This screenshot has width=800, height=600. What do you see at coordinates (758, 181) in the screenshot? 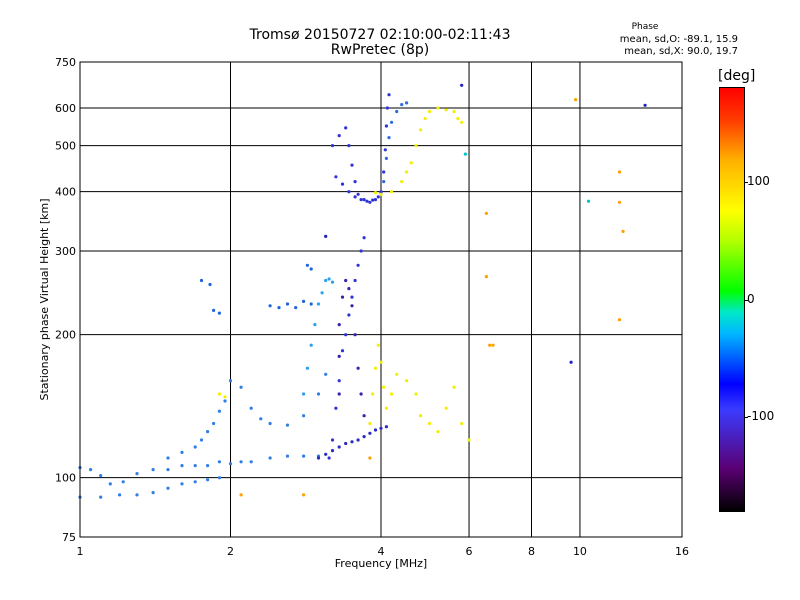
I see `colorbar-tick-label: 100` at bounding box center [758, 181].